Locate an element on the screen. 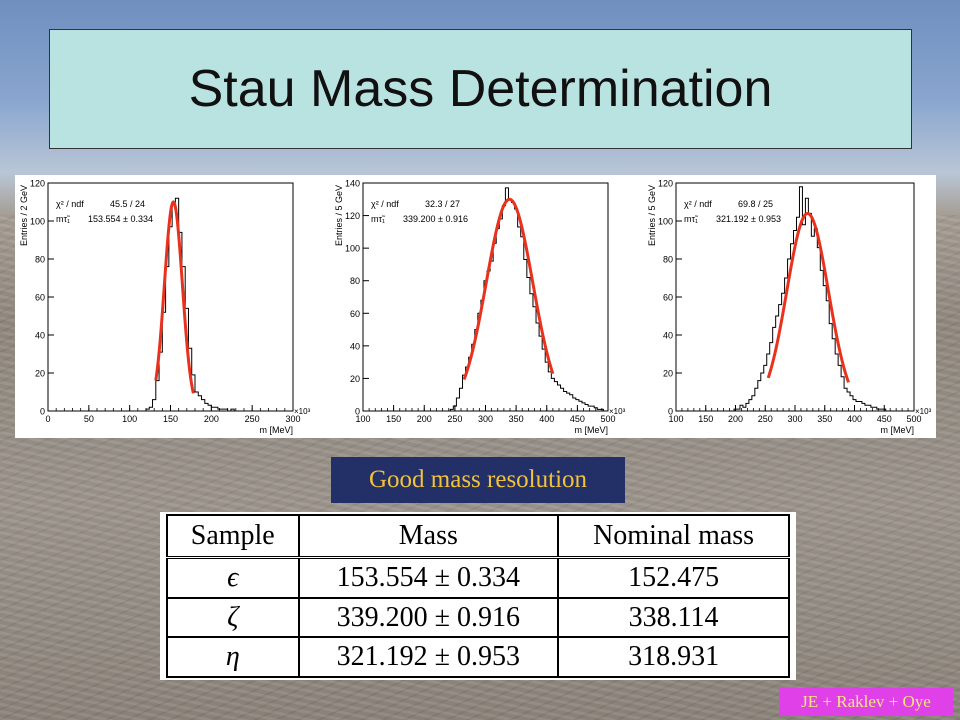 This screenshot has width=960, height=720. sample-cell: ϵ is located at coordinates (233, 577).